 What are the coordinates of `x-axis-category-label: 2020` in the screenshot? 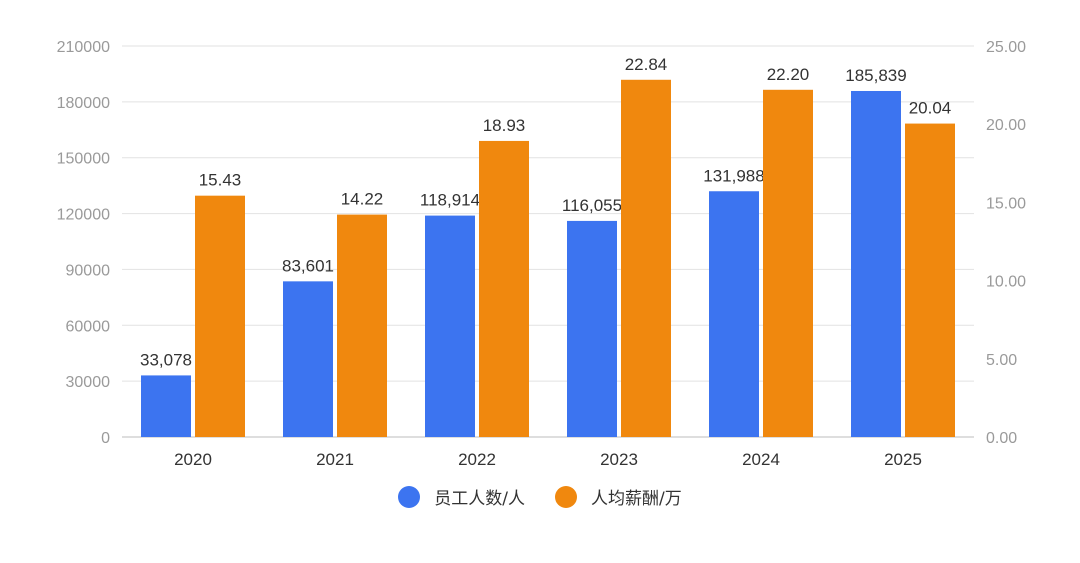 It's located at (193, 459).